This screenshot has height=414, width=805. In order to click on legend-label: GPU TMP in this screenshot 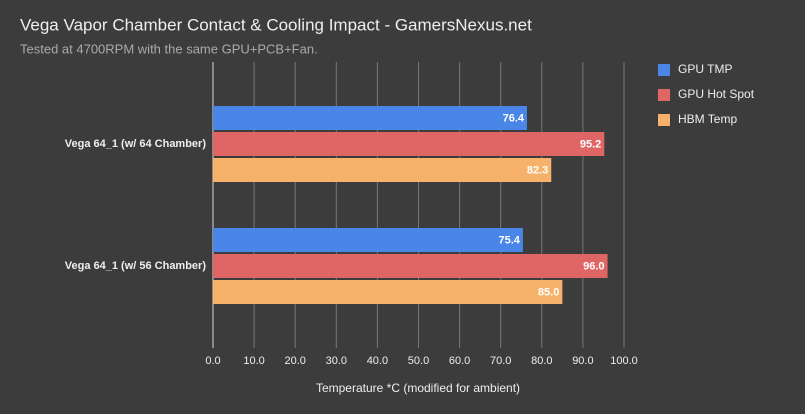, I will do `click(705, 69)`.